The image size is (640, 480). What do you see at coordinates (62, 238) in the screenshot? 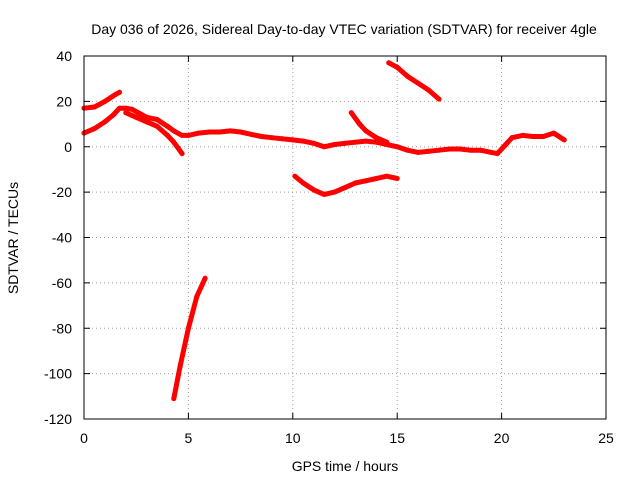
I see `y-tick-label: -40` at bounding box center [62, 238].